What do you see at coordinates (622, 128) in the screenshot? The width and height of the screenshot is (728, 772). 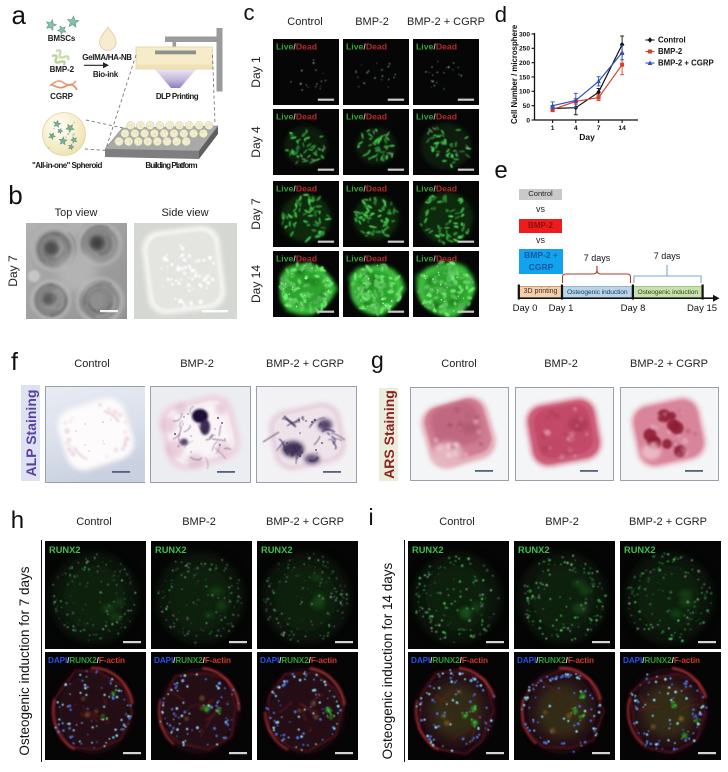 I see `svg-text: 14` at bounding box center [622, 128].